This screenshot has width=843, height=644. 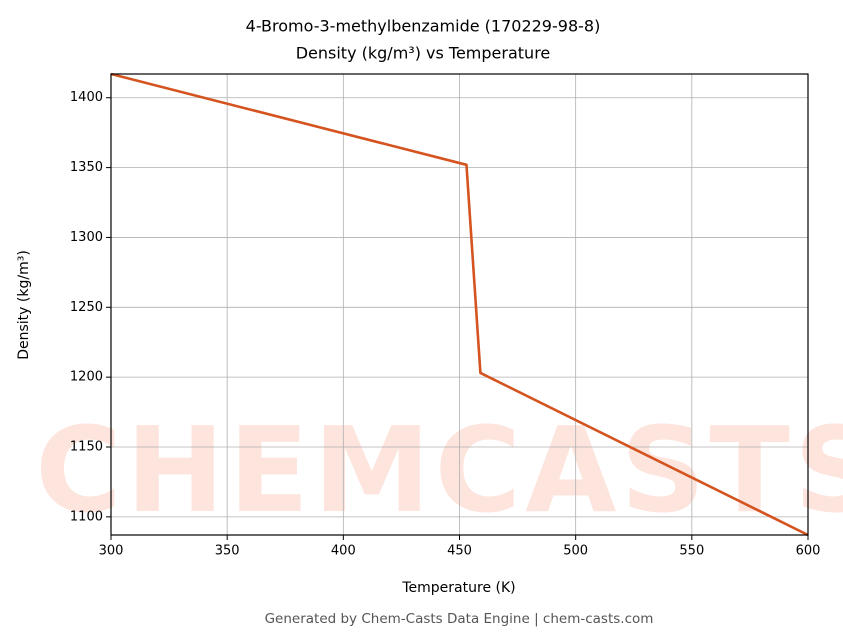 What do you see at coordinates (86, 167) in the screenshot?
I see `y-tick-label: 1350` at bounding box center [86, 167].